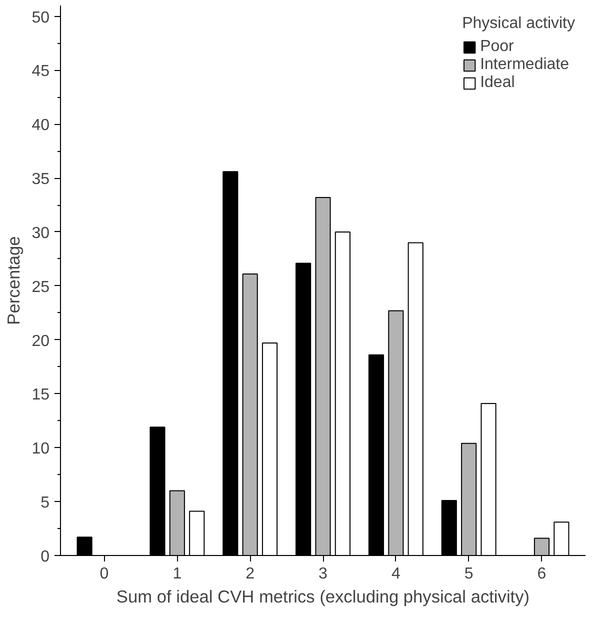 This screenshot has width=607, height=620. Describe the element at coordinates (41, 341) in the screenshot. I see `y-tick-label: 20` at that location.